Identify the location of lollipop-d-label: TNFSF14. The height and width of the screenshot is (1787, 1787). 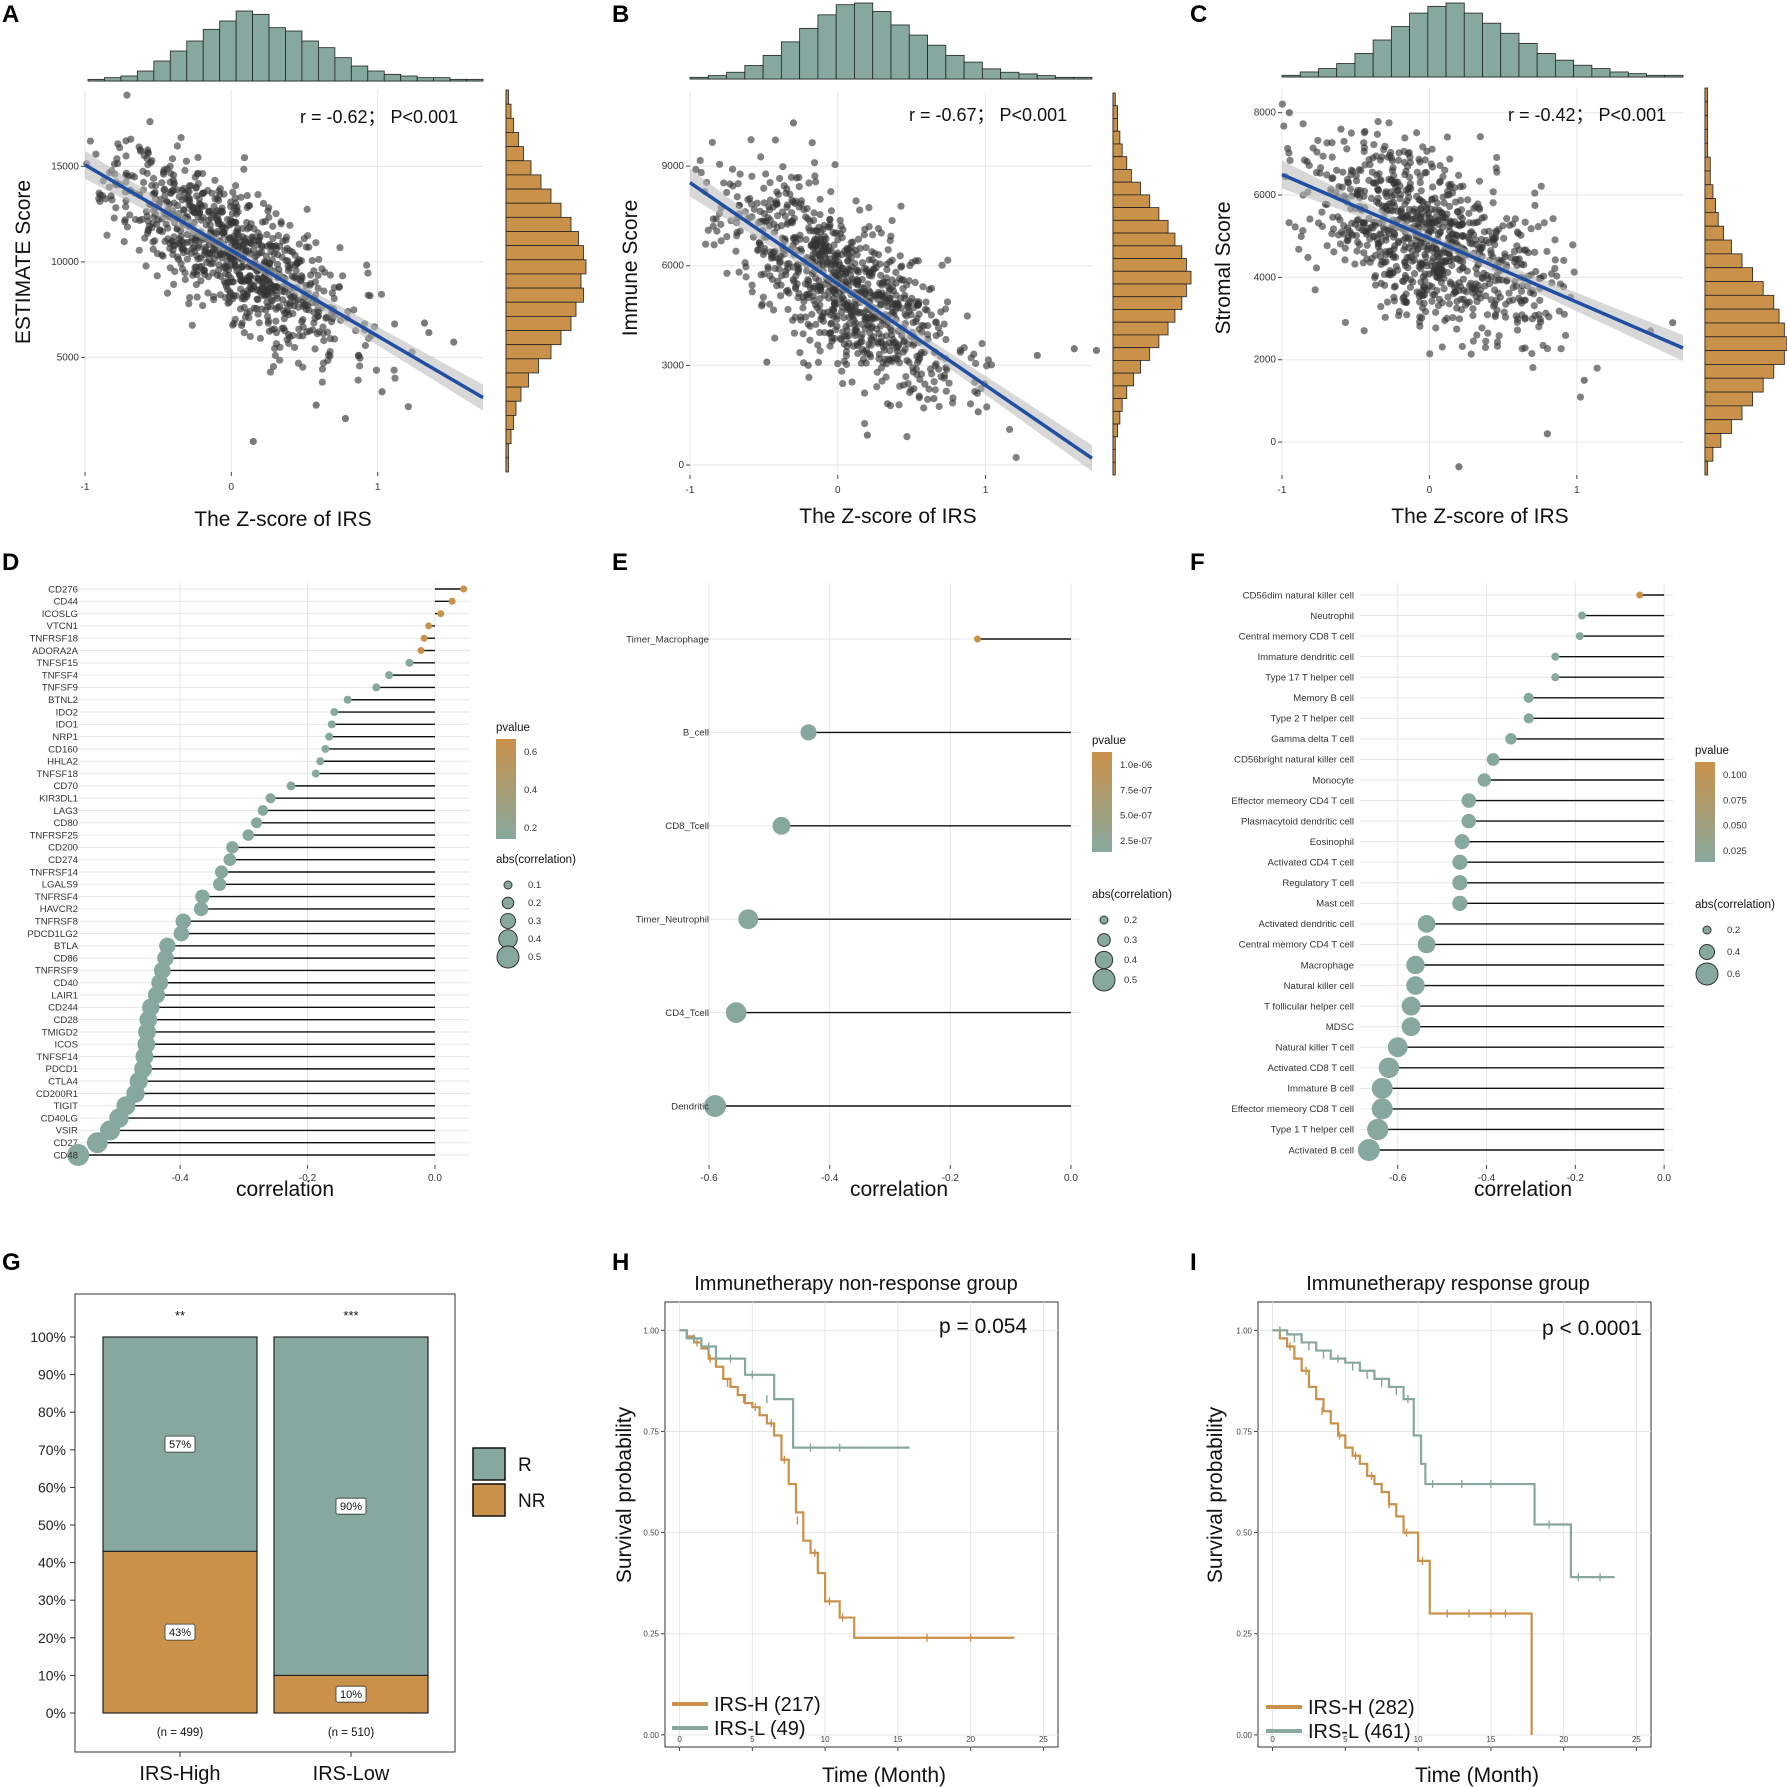
(57, 1057).